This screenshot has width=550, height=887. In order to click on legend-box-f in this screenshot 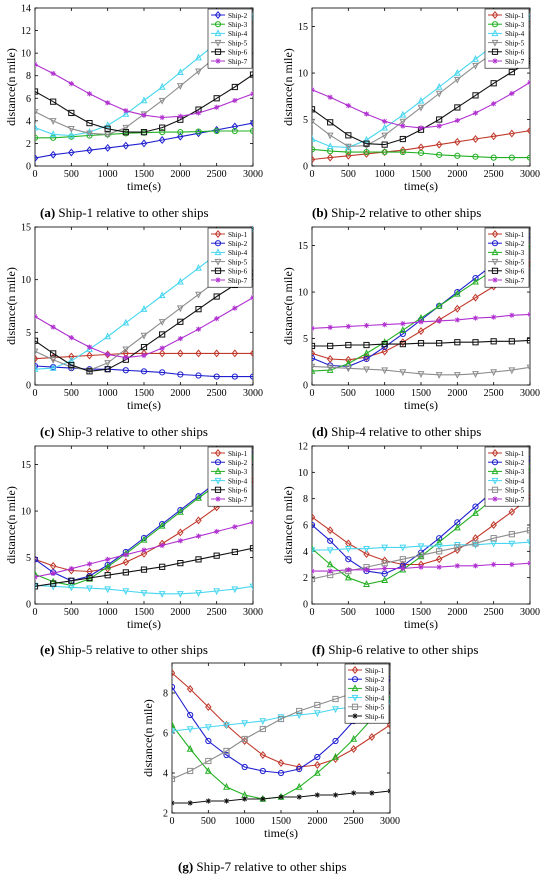, I will do `click(507, 476)`.